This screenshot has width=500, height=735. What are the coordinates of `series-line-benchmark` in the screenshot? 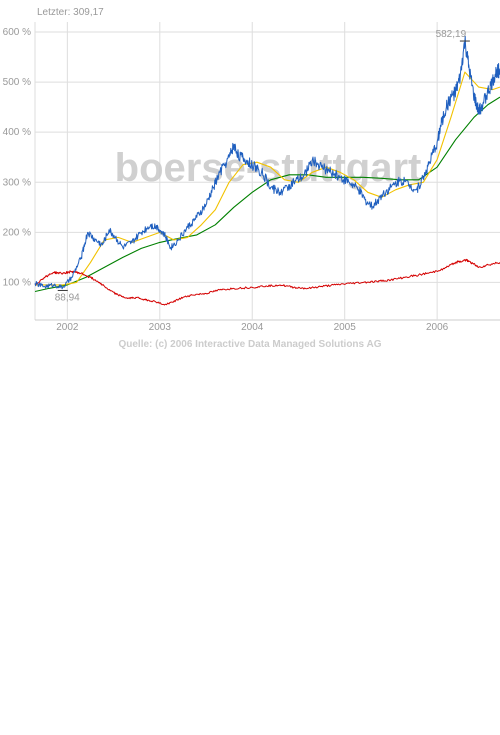 It's located at (267, 282).